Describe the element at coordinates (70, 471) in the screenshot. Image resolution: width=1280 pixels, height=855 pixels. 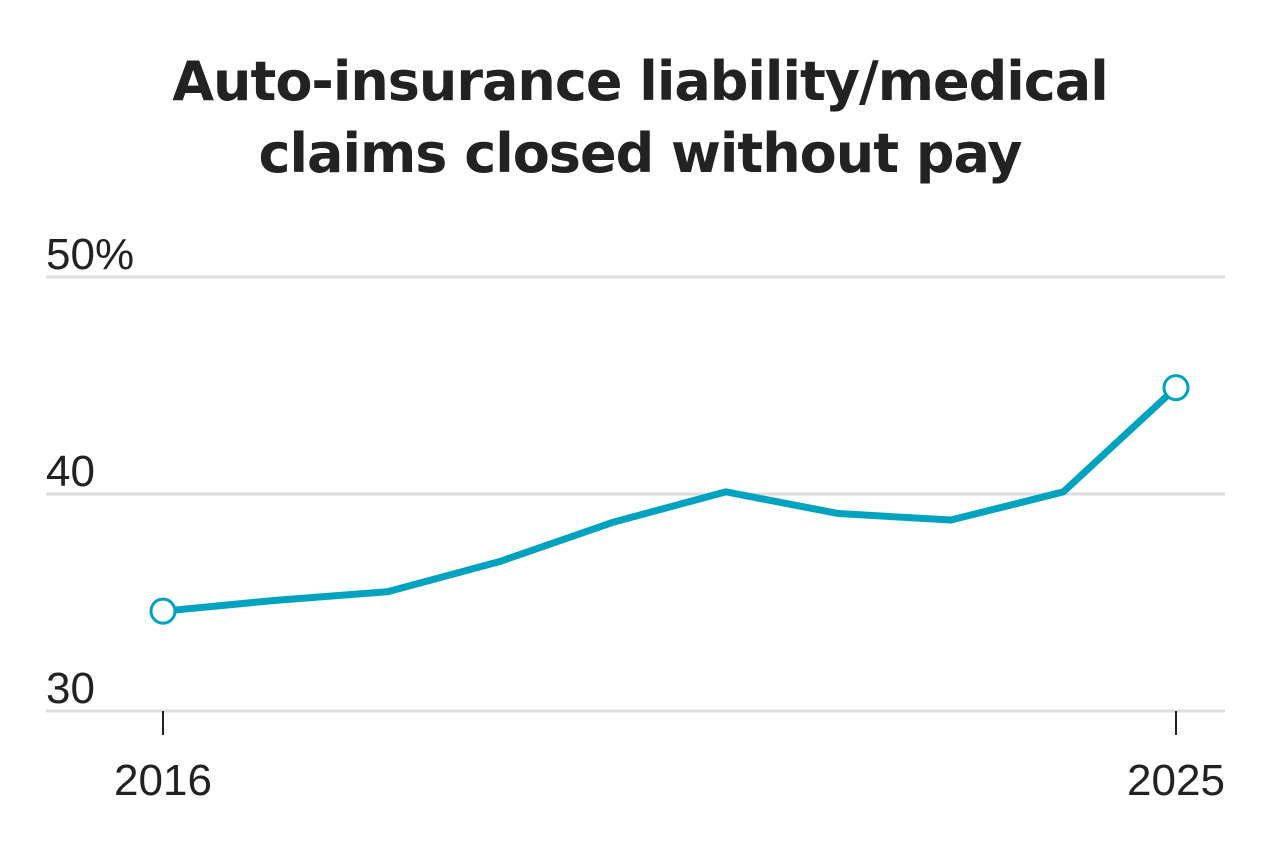
I see `y-tick-label: 40` at that location.